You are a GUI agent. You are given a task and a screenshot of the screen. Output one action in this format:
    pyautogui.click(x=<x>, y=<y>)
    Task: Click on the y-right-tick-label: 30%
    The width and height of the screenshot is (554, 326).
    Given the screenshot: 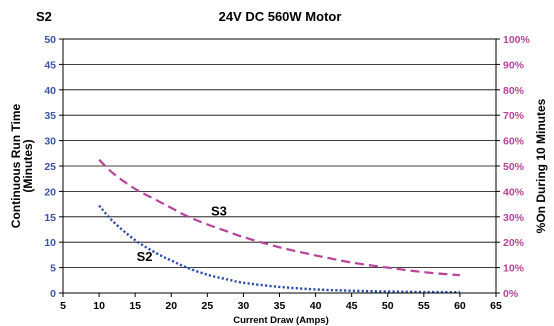 What is the action you would take?
    pyautogui.click(x=514, y=218)
    